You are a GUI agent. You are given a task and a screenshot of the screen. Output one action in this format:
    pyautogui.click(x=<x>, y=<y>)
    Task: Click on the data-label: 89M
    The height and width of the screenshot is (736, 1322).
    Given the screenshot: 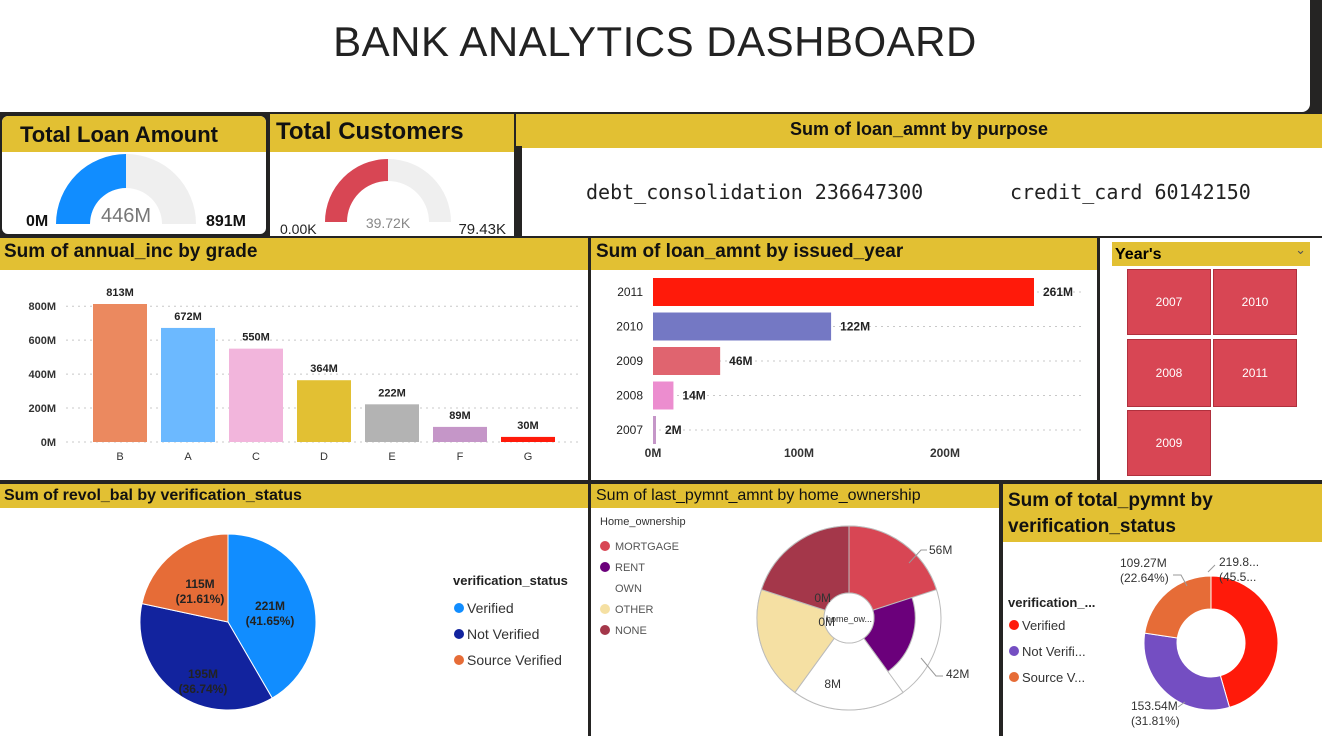 What is the action you would take?
    pyautogui.click(x=459, y=416)
    